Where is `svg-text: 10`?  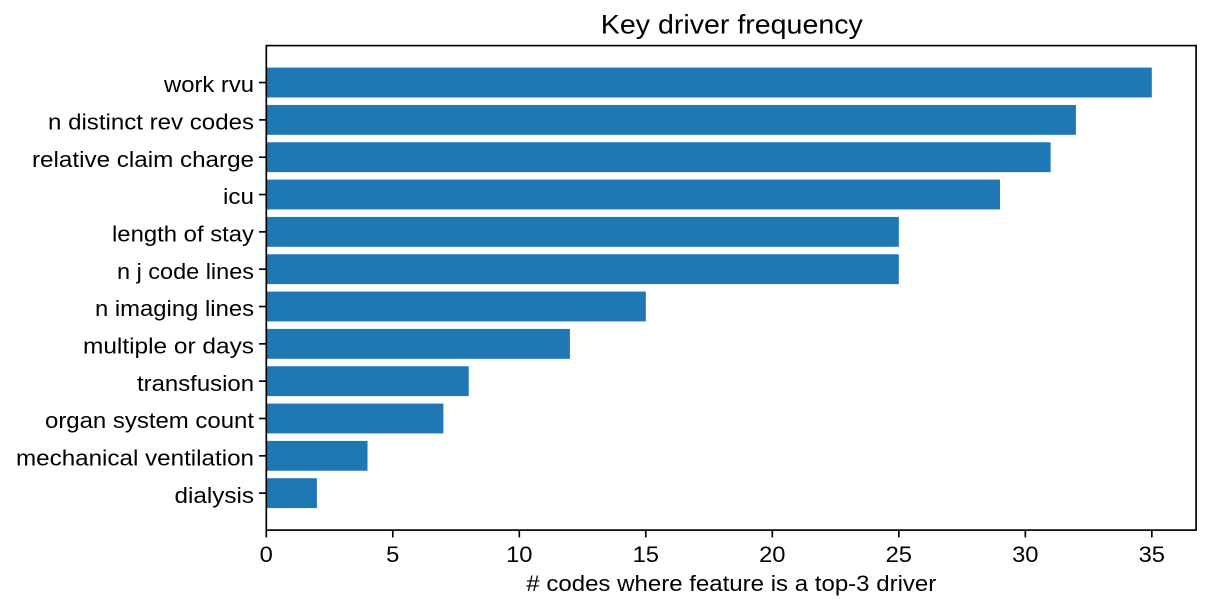 svg-text: 10 is located at coordinates (519, 554).